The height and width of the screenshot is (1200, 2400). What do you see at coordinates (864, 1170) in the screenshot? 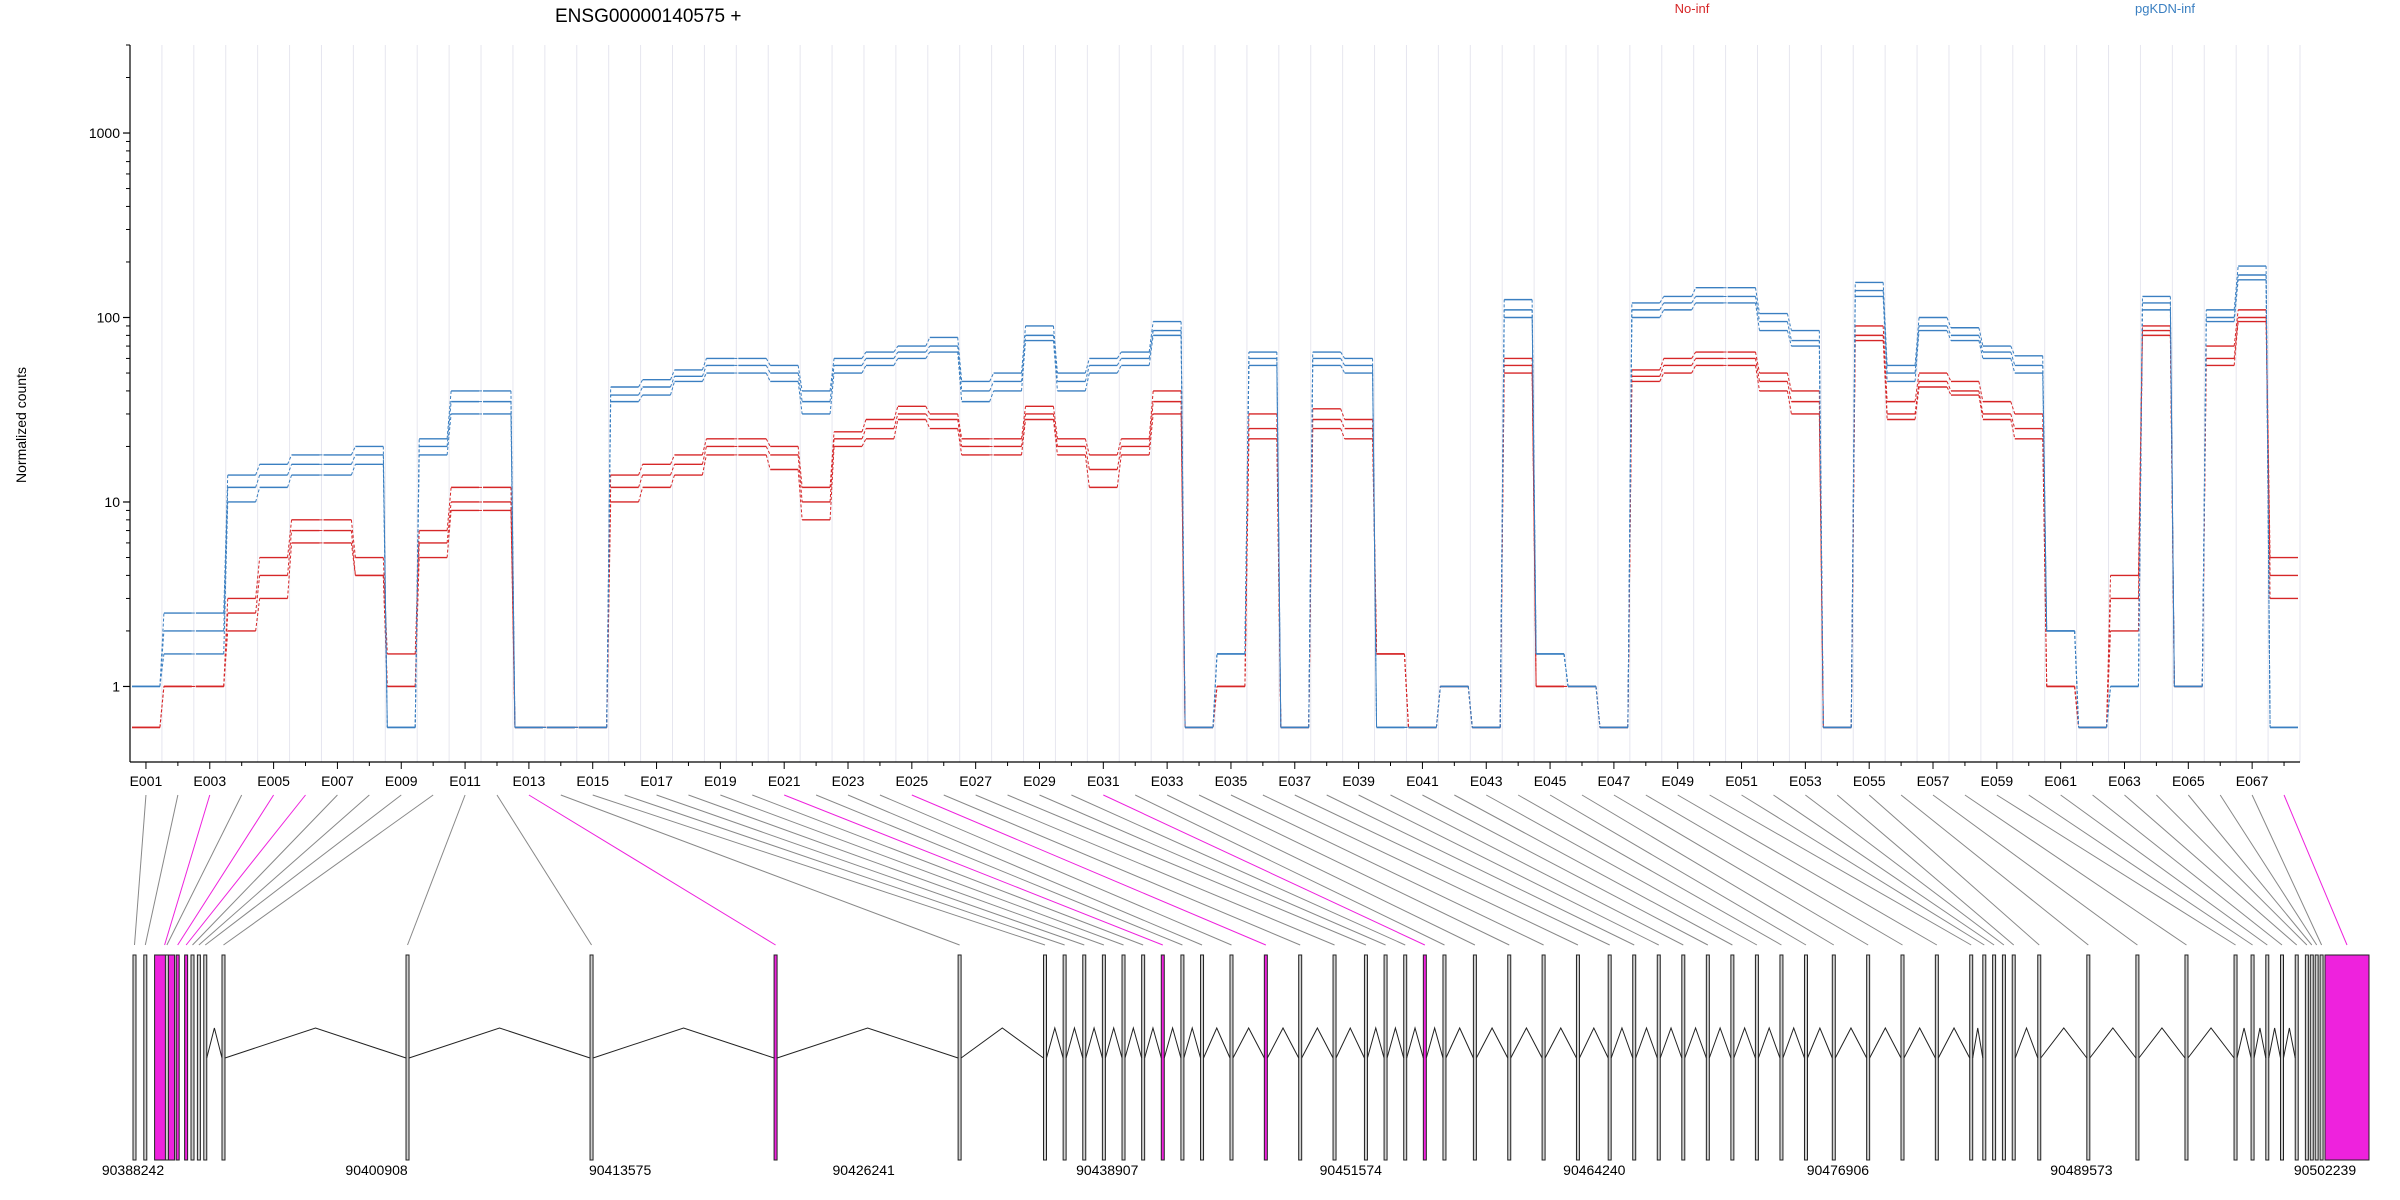
I see `genomic-tick-label: 90426241` at bounding box center [864, 1170].